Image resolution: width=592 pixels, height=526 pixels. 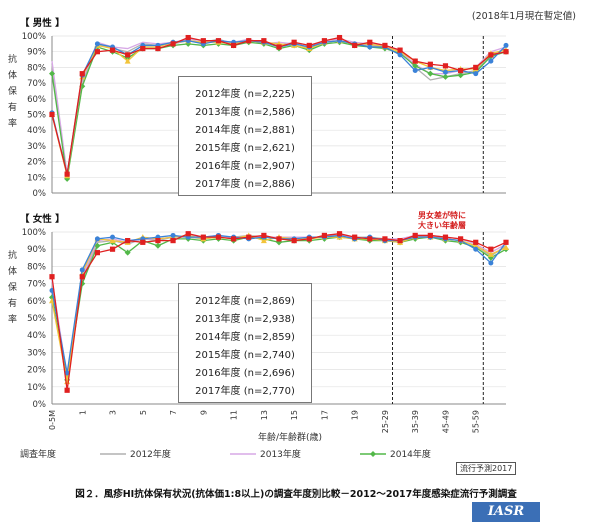 I want to click on y-tick-label: 60%, so click(x=36, y=302).